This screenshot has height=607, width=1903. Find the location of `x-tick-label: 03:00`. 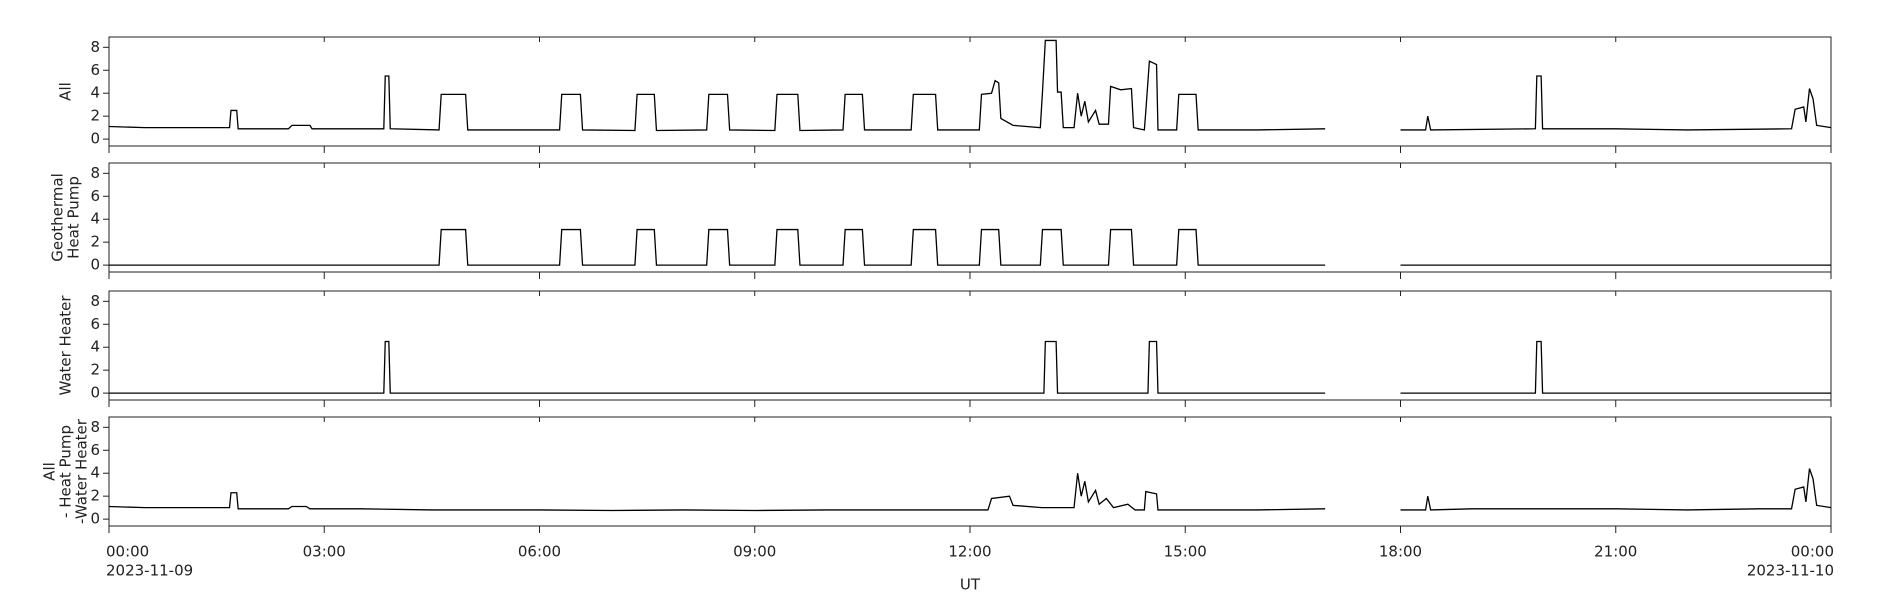

x-tick-label: 03:00 is located at coordinates (324, 552).